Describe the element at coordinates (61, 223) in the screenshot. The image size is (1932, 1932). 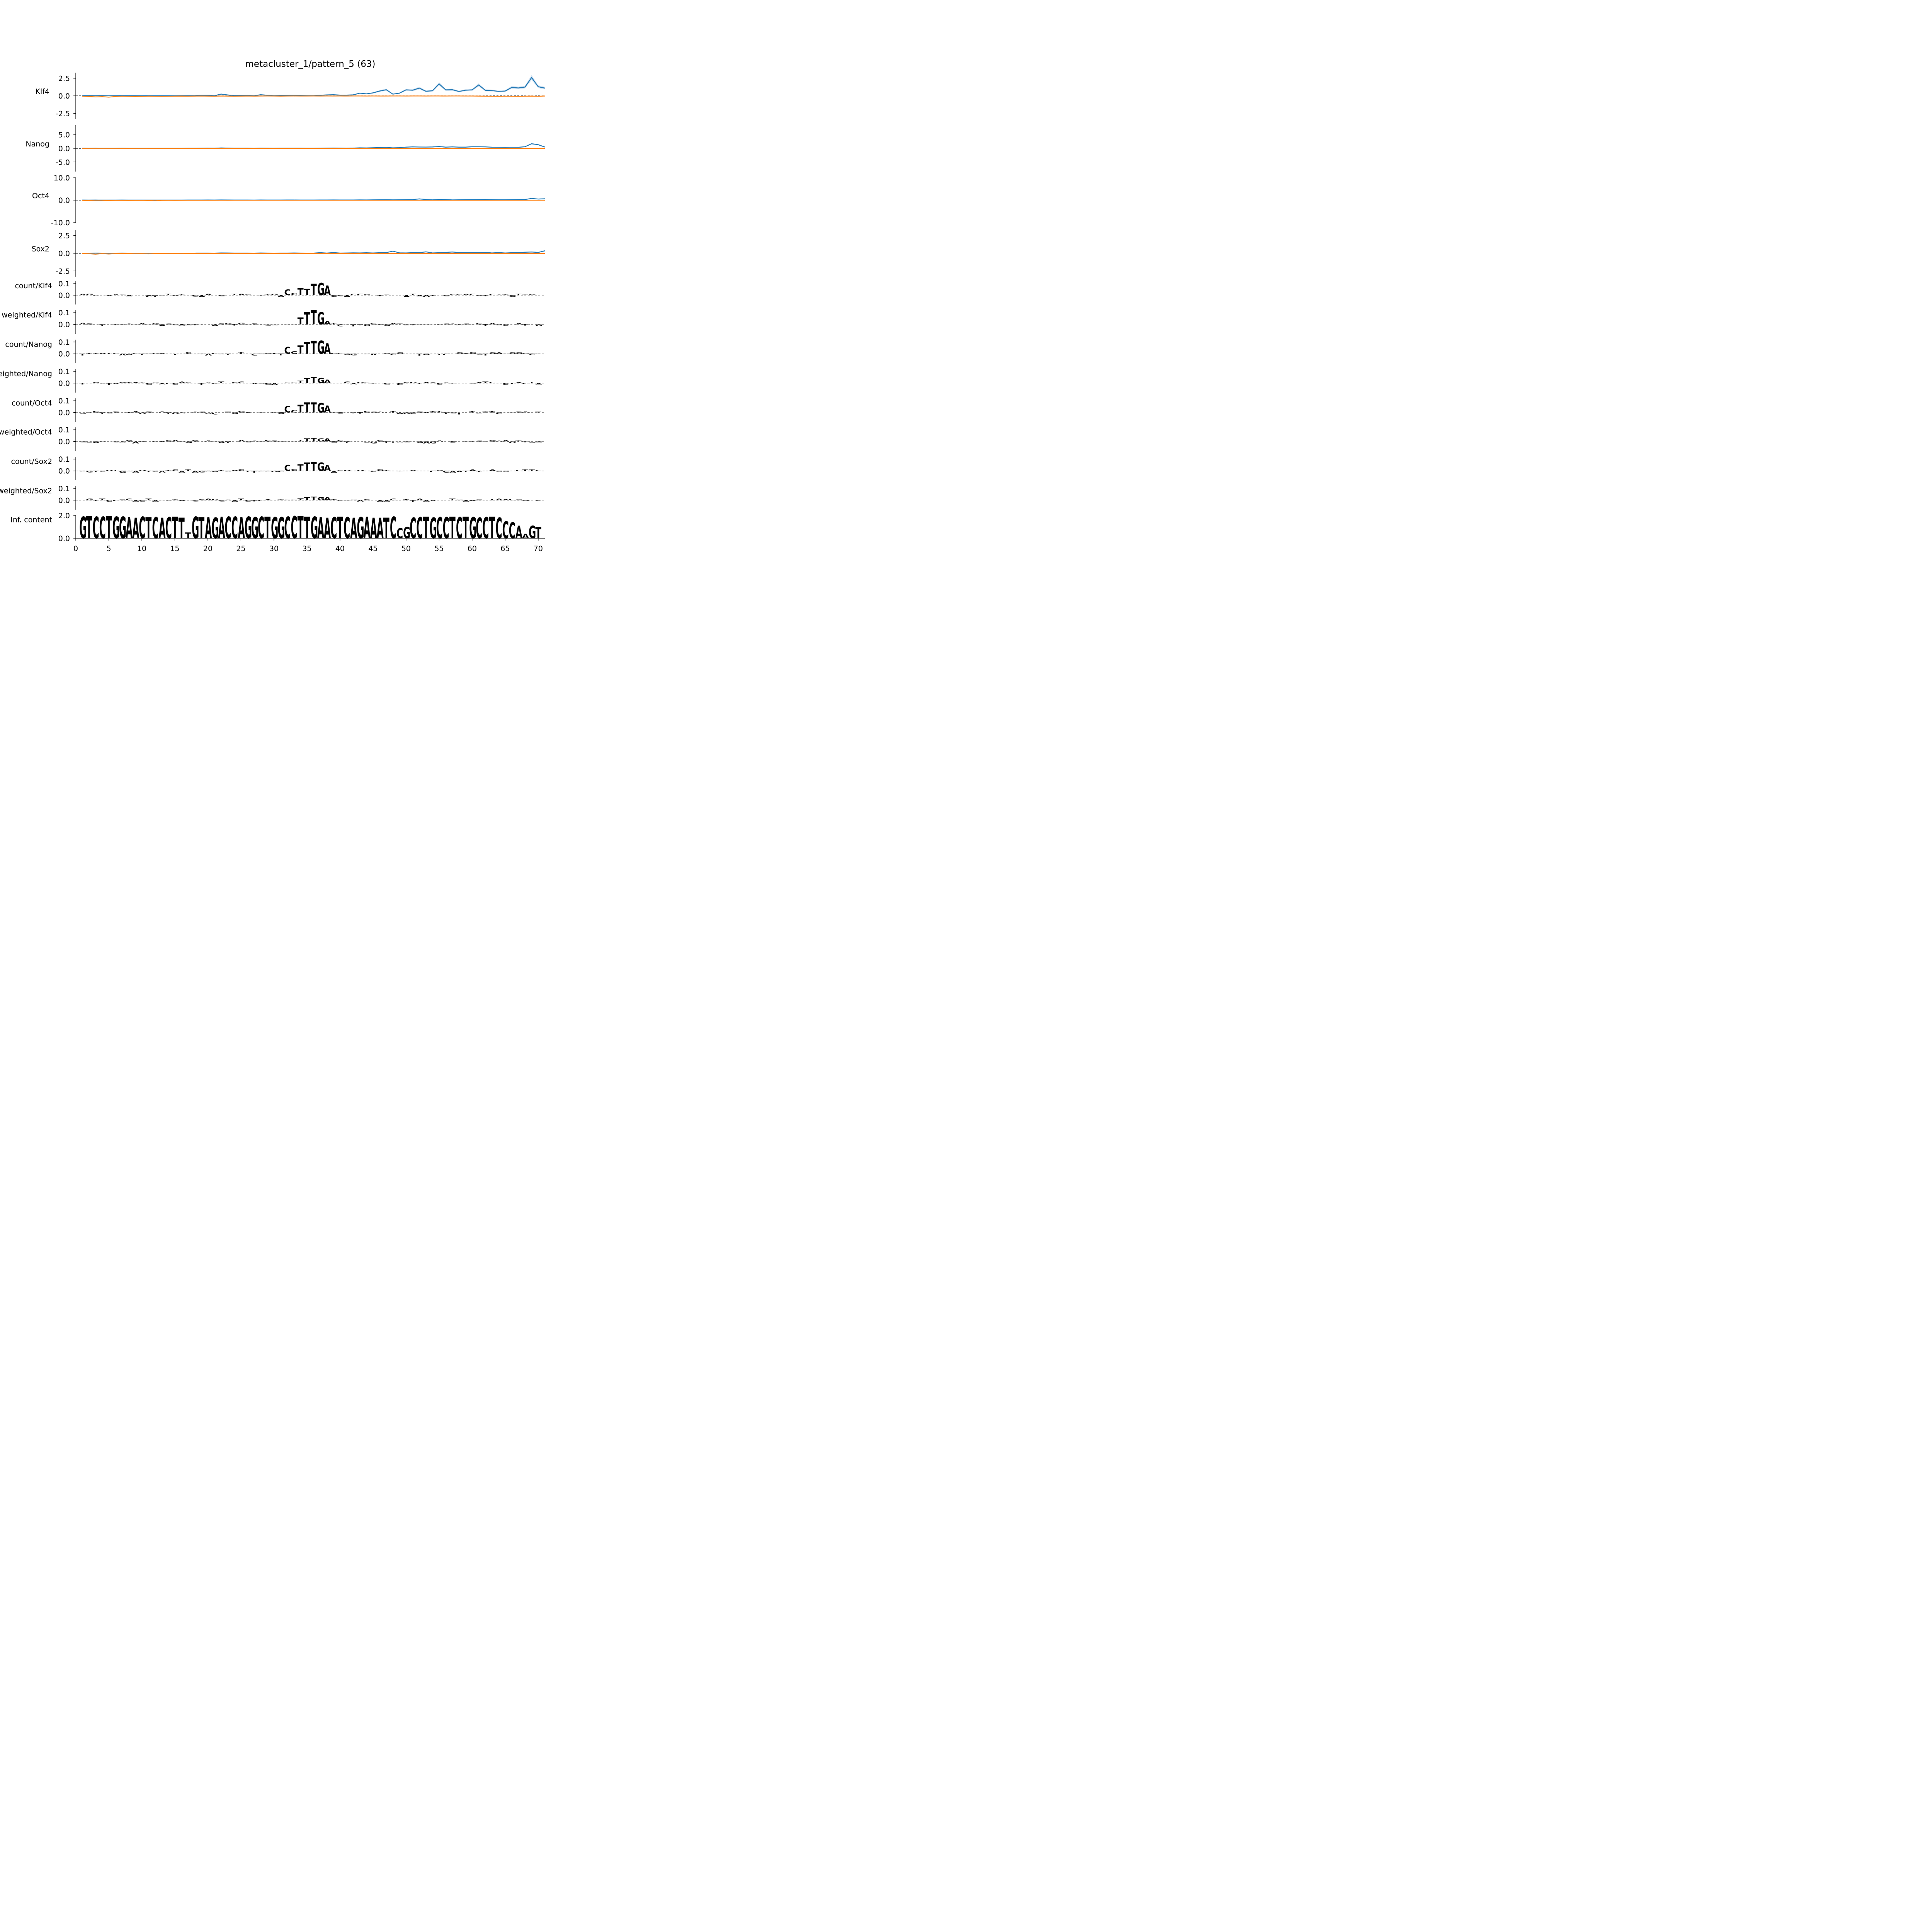
I see `y-tick-label: -10.0` at that location.